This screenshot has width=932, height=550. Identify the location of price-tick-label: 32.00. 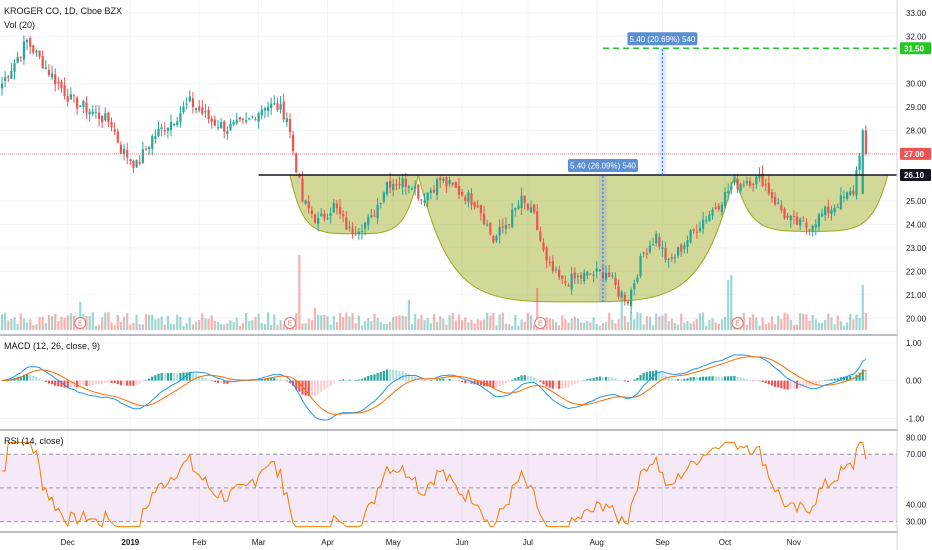
(916, 37).